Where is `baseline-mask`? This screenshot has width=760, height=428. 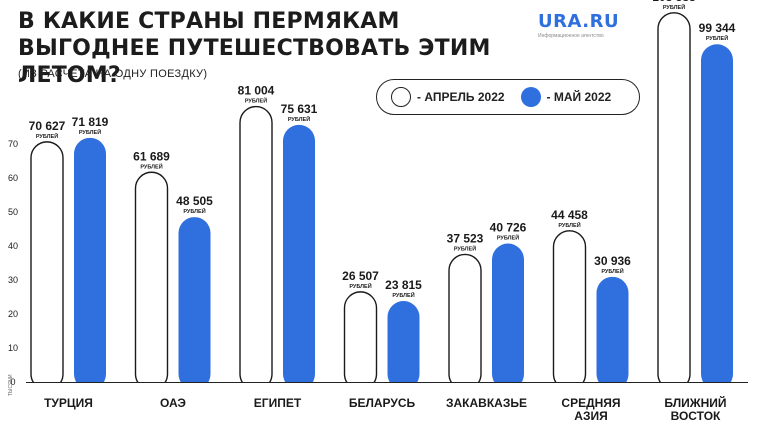 baseline-mask is located at coordinates (387, 387).